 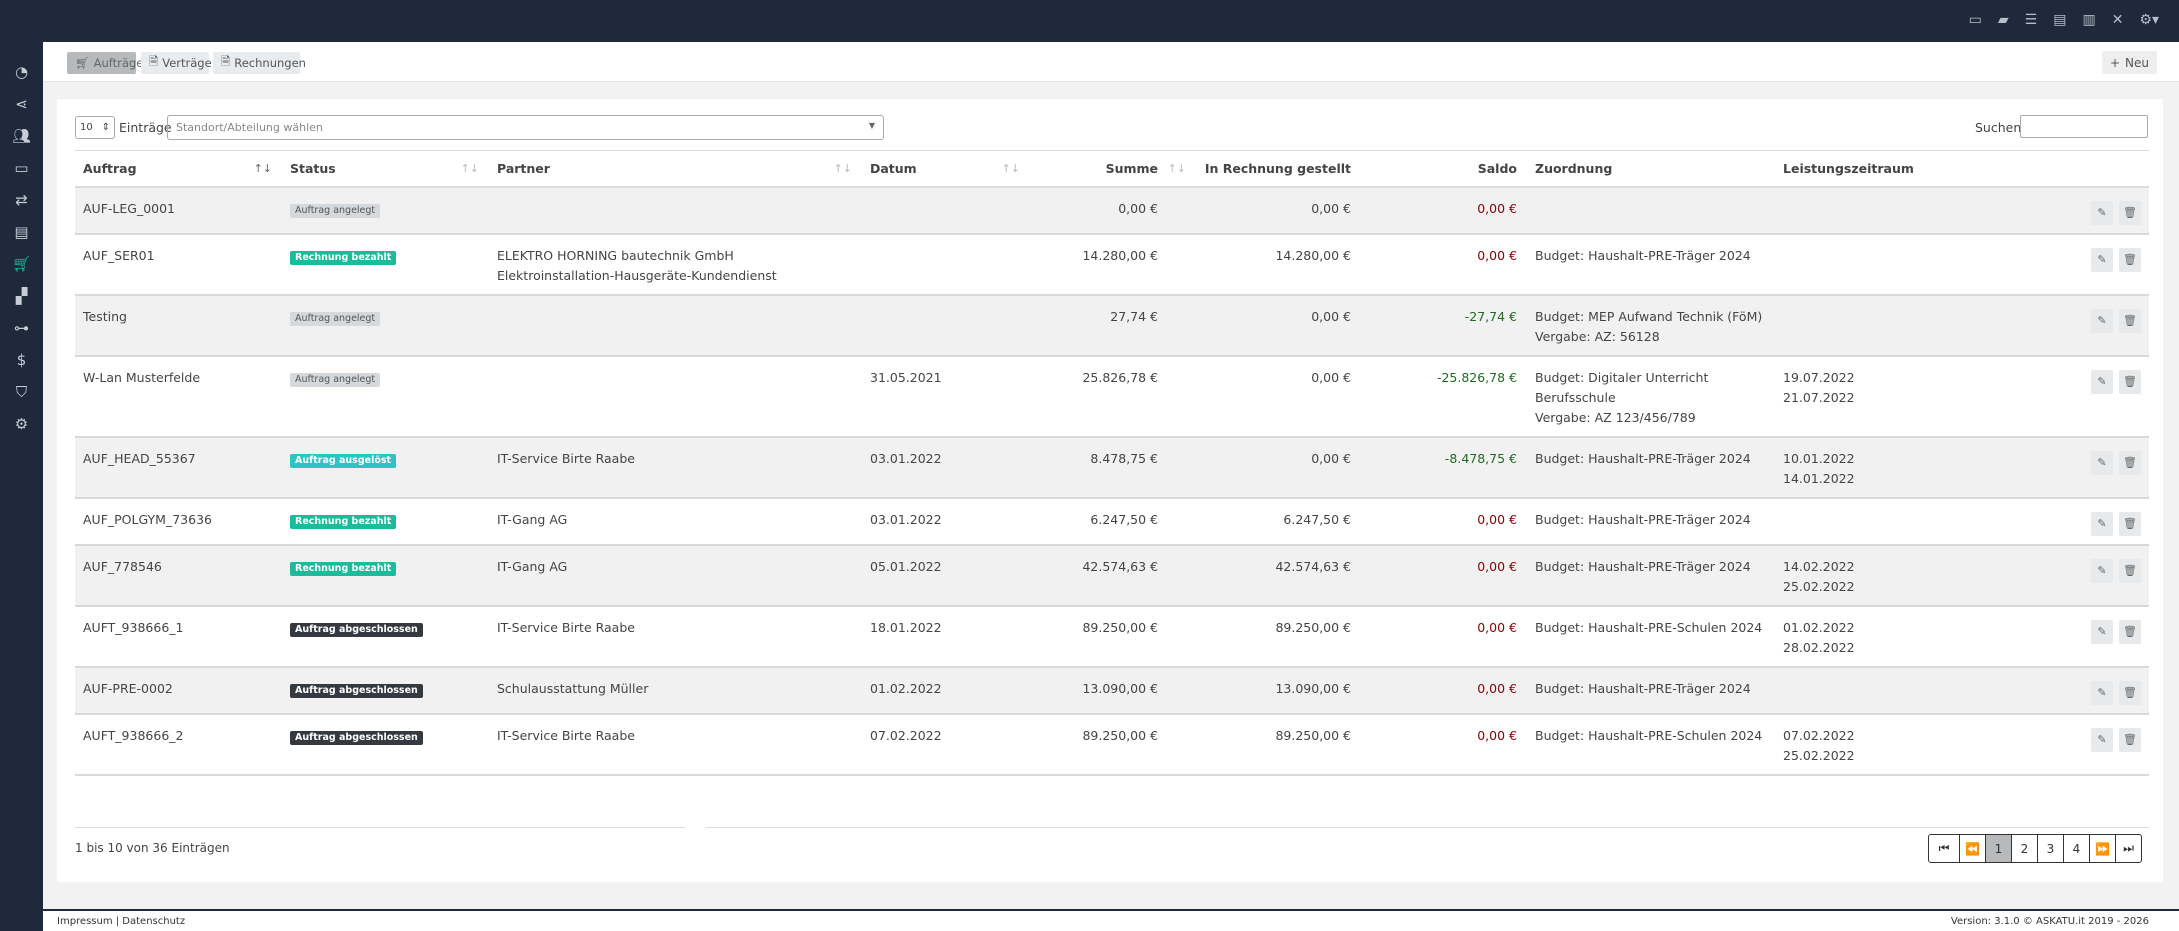 I want to click on zuordnung-vergabe: Vergabe: AZ 123/456/789, so click(x=1615, y=417).